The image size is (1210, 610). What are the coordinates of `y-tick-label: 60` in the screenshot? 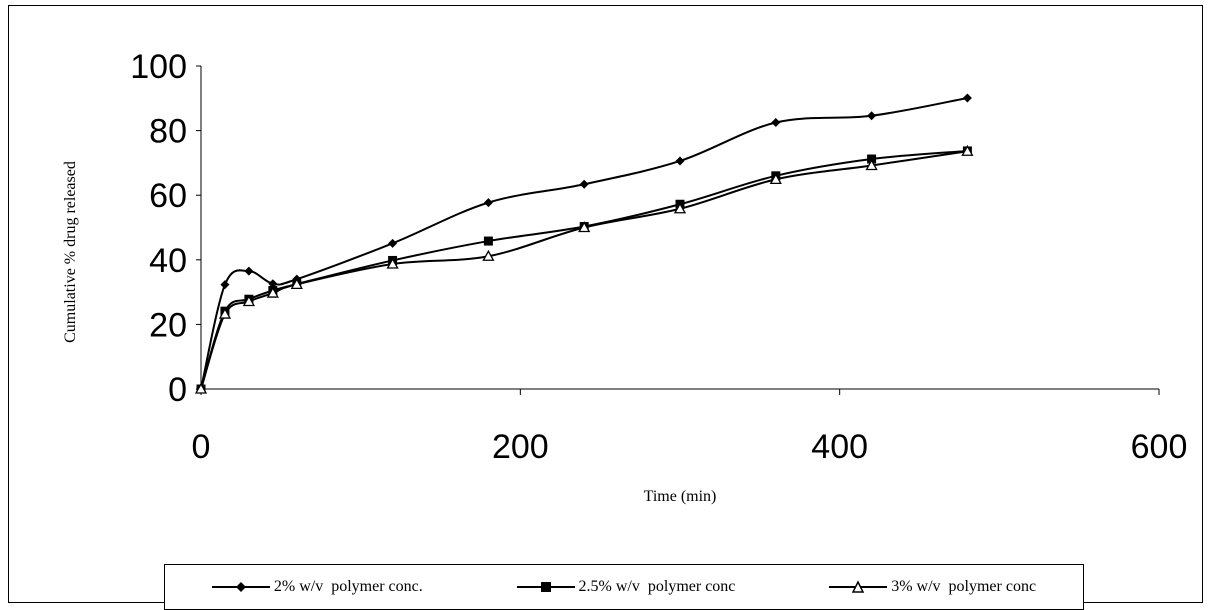 It's located at (168, 196).